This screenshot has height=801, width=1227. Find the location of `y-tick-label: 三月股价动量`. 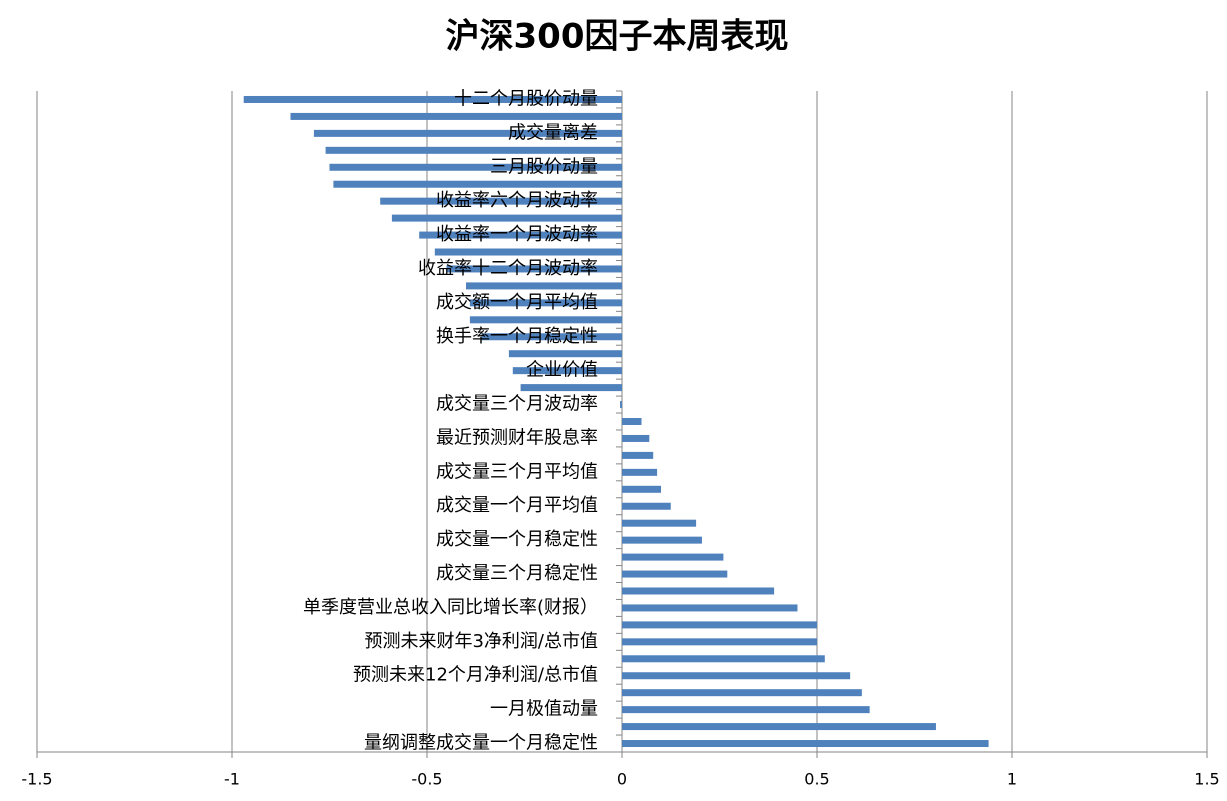

y-tick-label: 三月股价动量 is located at coordinates (544, 166).